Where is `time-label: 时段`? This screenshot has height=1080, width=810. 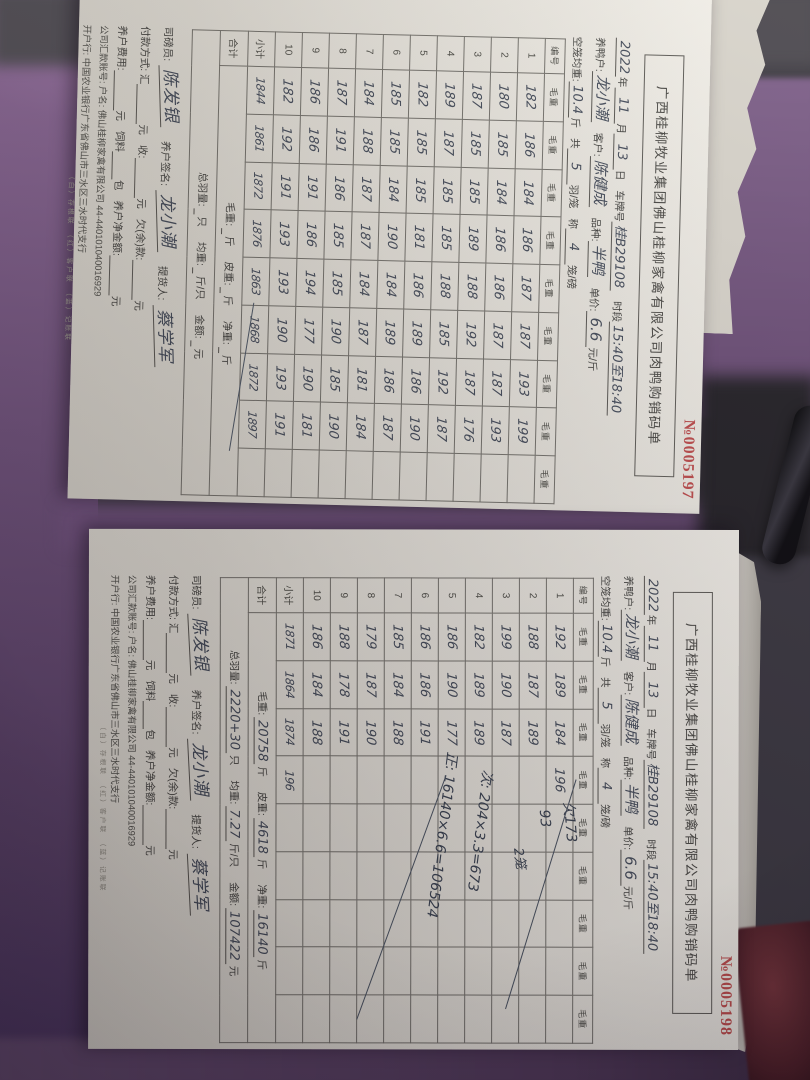
time-label: 时段 is located at coordinates (616, 311).